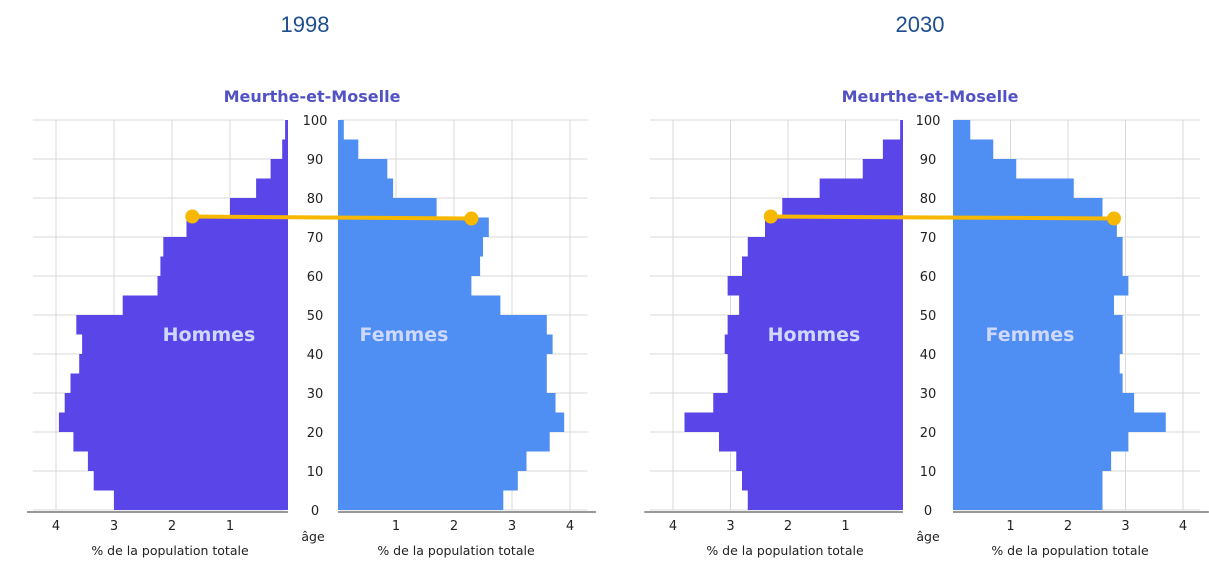 This screenshot has width=1209, height=562. What do you see at coordinates (928, 433) in the screenshot?
I see `age-tick-label: 20` at bounding box center [928, 433].